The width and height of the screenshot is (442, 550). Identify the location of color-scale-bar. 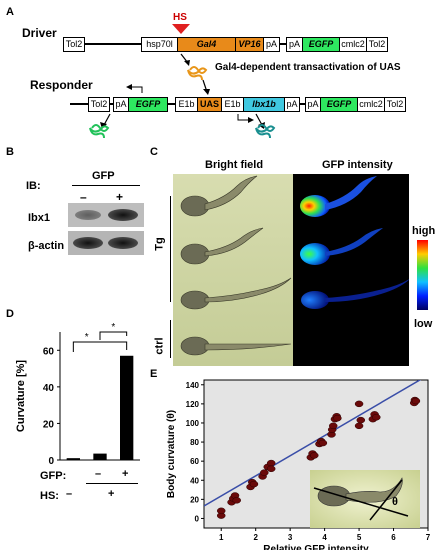
(422, 275).